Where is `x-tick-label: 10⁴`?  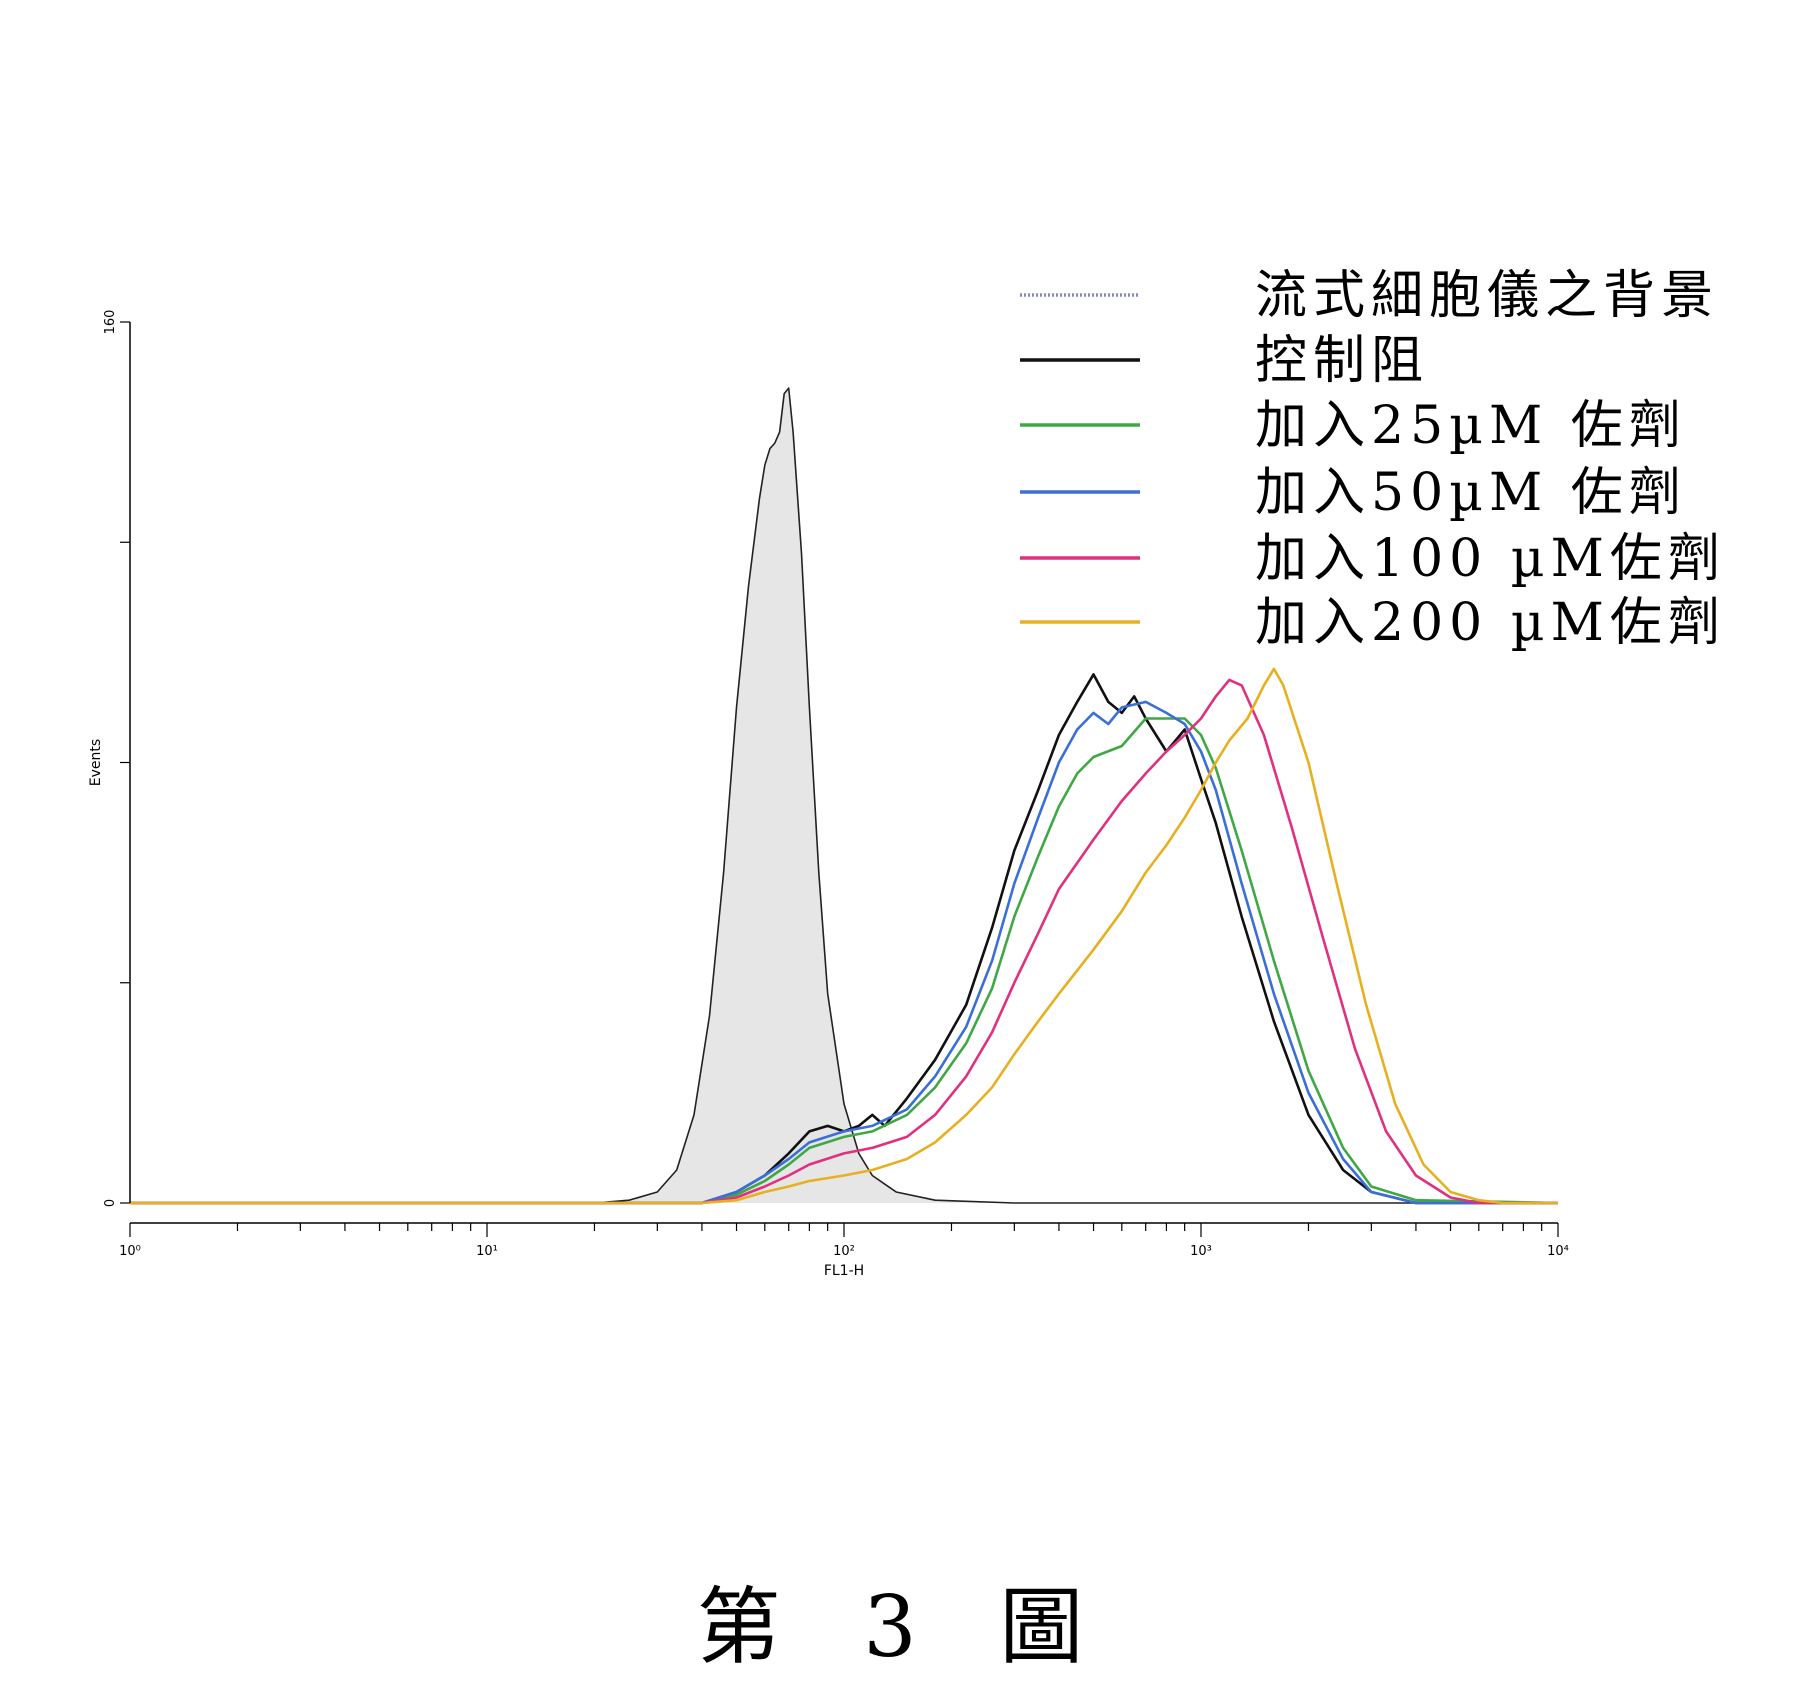
x-tick-label: 10⁴ is located at coordinates (1558, 1251).